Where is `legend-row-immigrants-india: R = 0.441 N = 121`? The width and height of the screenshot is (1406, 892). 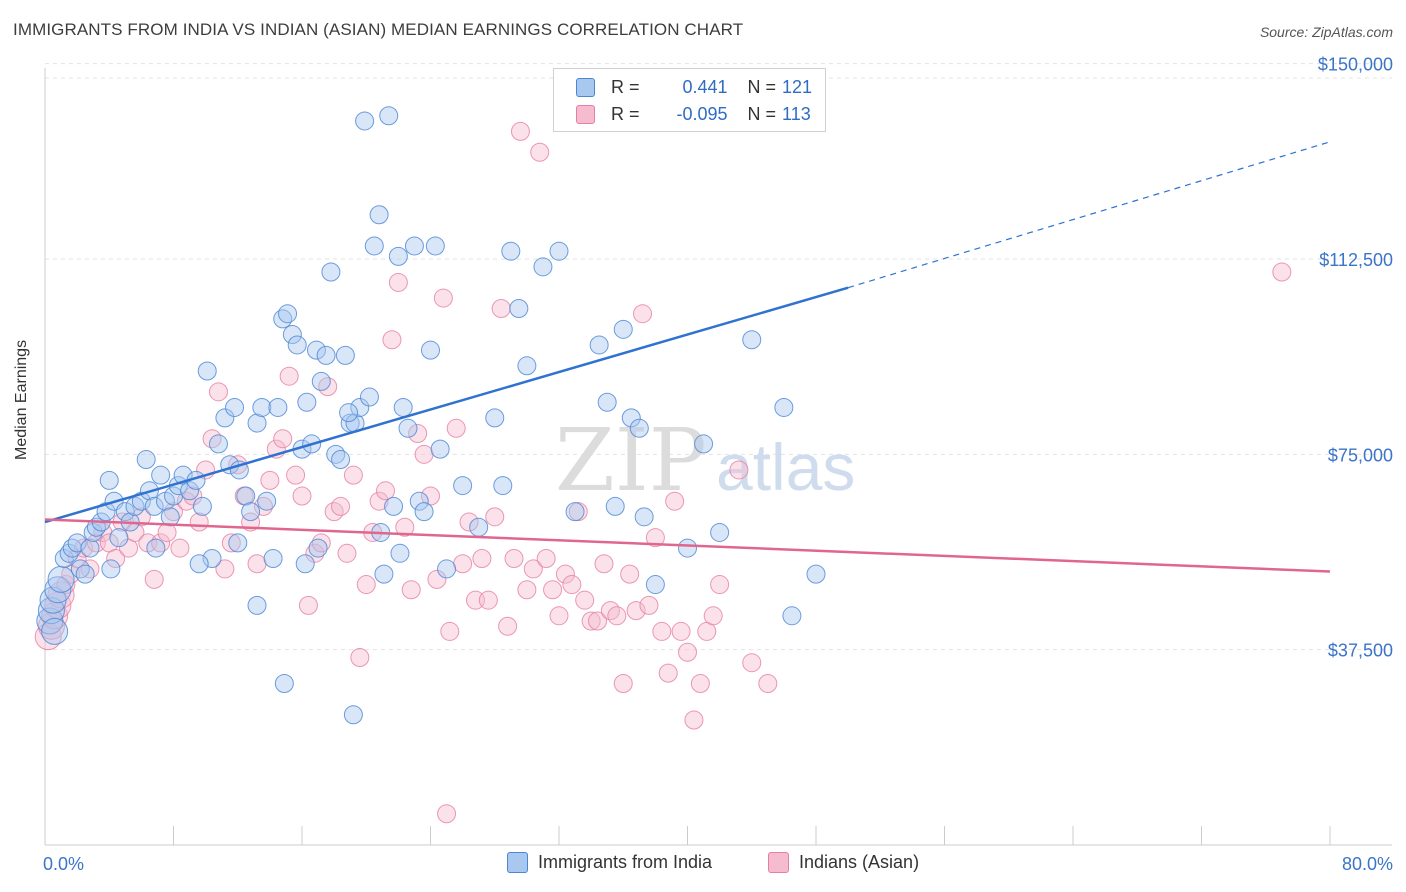 legend-row-immigrants-india: R = 0.441 N = 121 is located at coordinates (694, 87).